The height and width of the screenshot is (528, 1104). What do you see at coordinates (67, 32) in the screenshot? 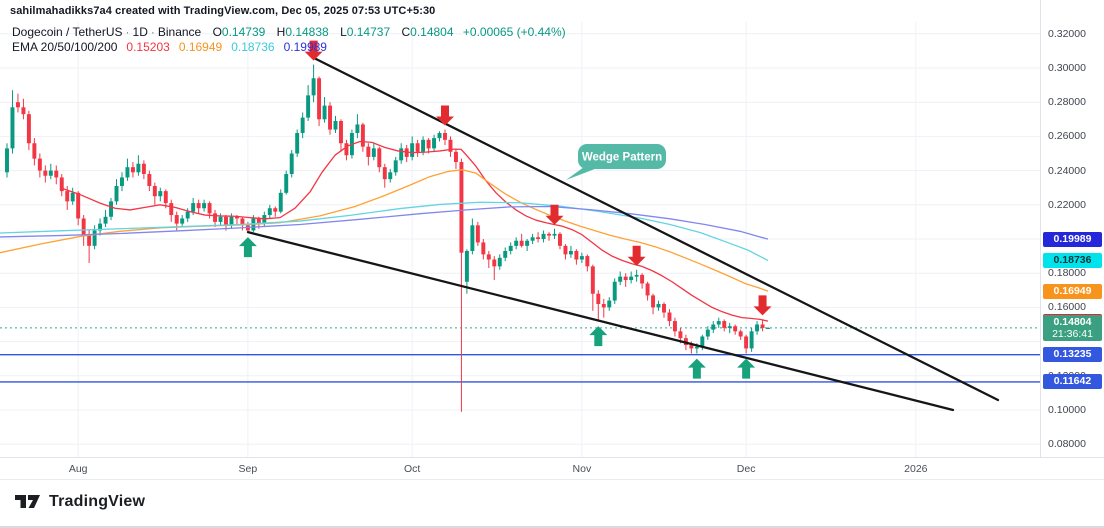
I see `symbol-title: Dogecoin / TetherUS` at bounding box center [67, 32].